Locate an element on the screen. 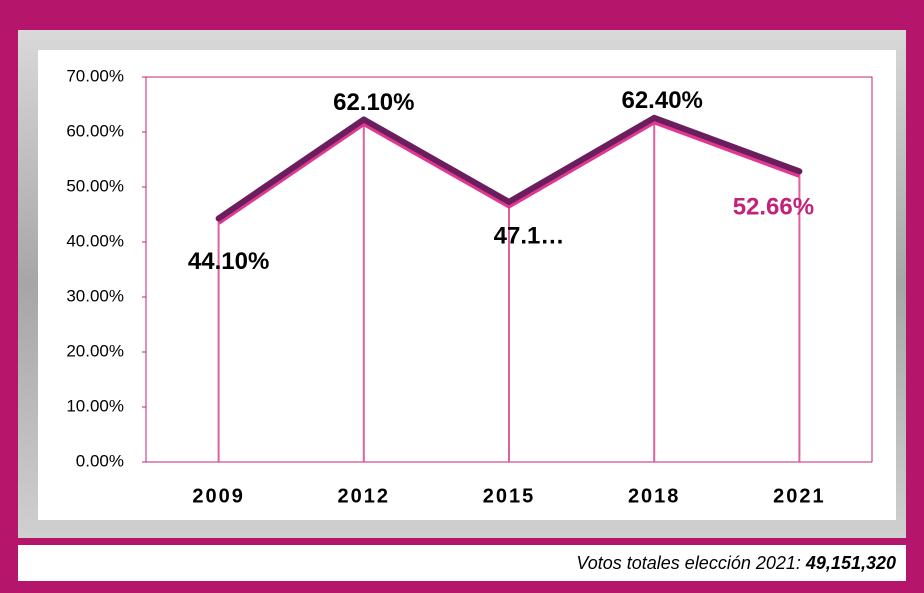 This screenshot has height=593, width=924. y-tick-label: 0.00% is located at coordinates (100, 460).